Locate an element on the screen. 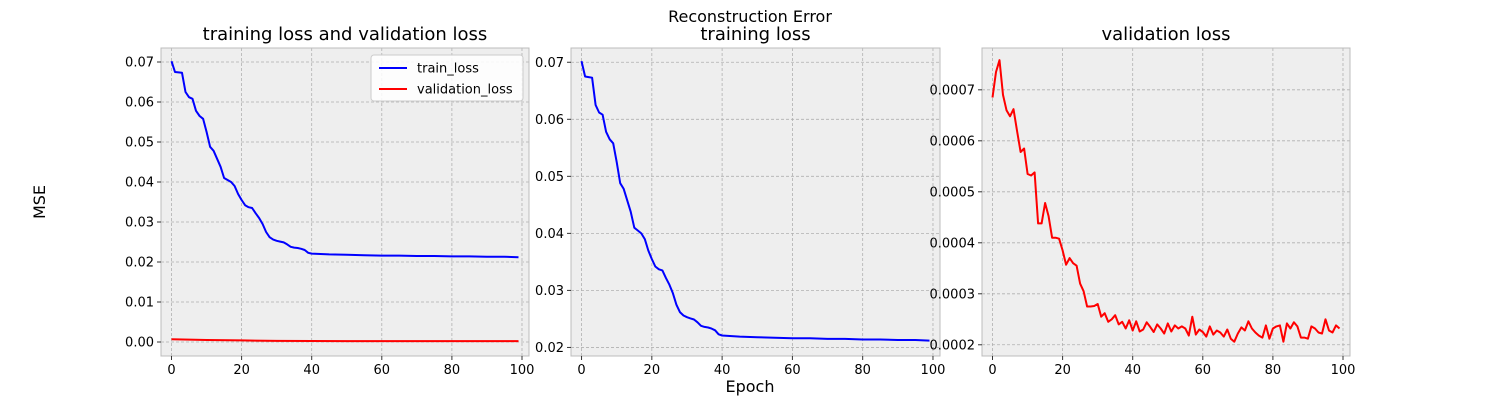 The height and width of the screenshot is (400, 1500). legend-label: validation_loss is located at coordinates (465, 90).